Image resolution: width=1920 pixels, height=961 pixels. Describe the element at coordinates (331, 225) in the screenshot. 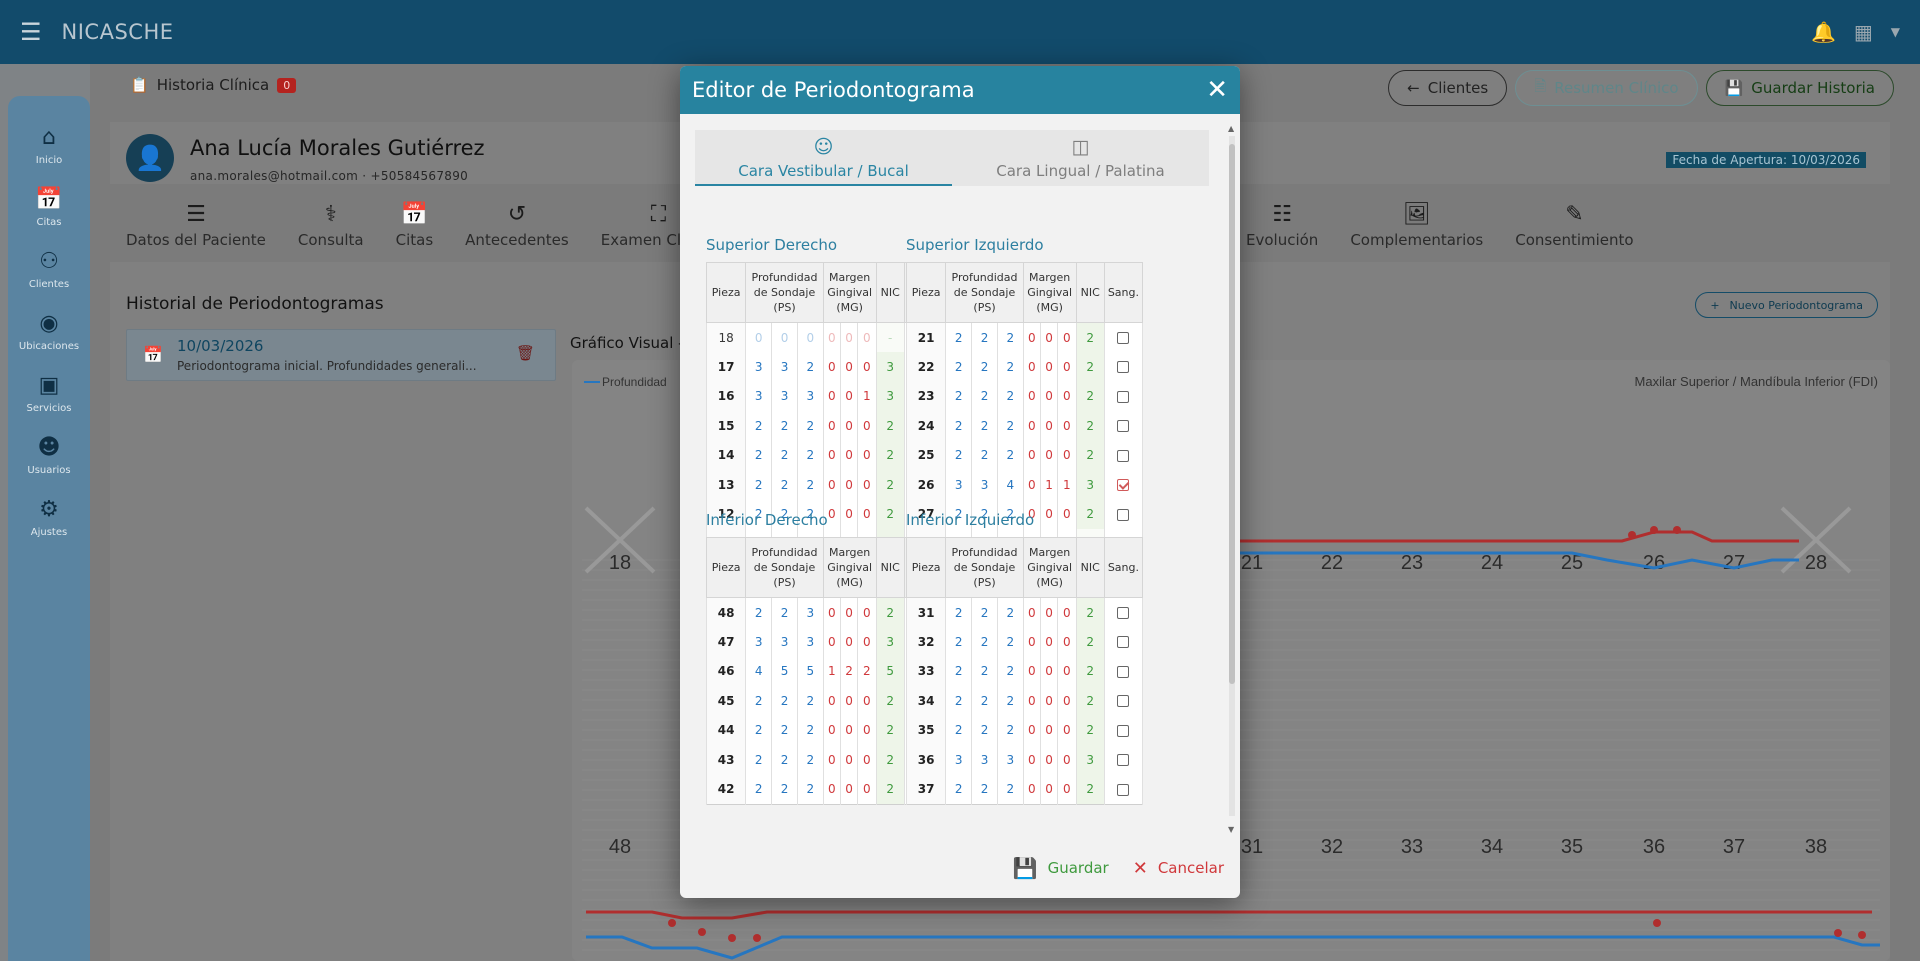

I see `tab-consulta: ⚕ Consulta` at that location.